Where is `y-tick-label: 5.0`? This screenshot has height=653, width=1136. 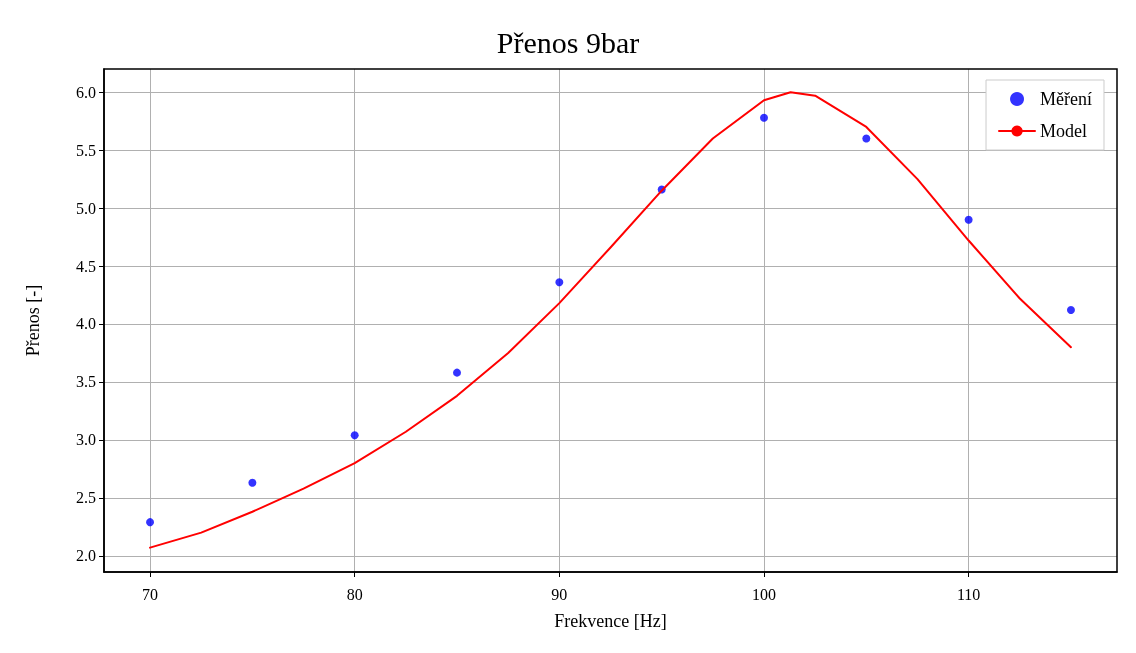
y-tick-label: 5.0 is located at coordinates (86, 208).